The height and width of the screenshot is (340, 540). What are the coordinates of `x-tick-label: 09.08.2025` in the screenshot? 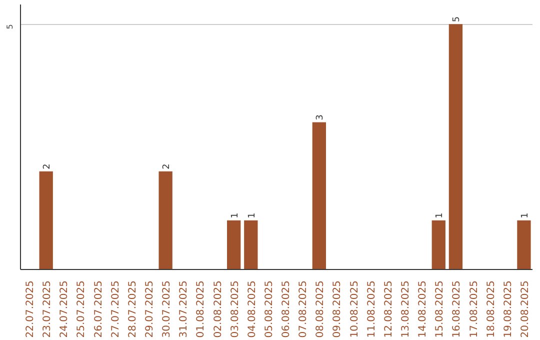 It's located at (338, 309).